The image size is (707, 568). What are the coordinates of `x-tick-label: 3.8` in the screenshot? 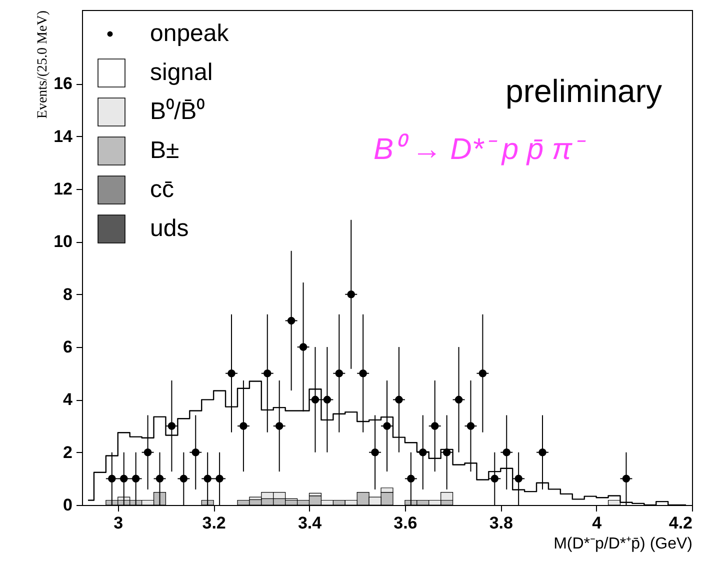 It's located at (501, 523).